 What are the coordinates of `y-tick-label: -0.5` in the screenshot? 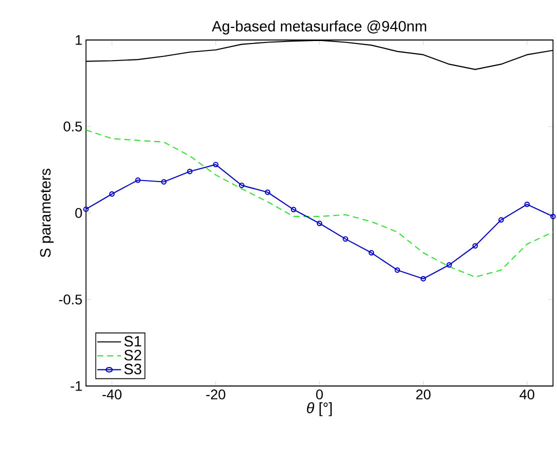 It's located at (70, 299).